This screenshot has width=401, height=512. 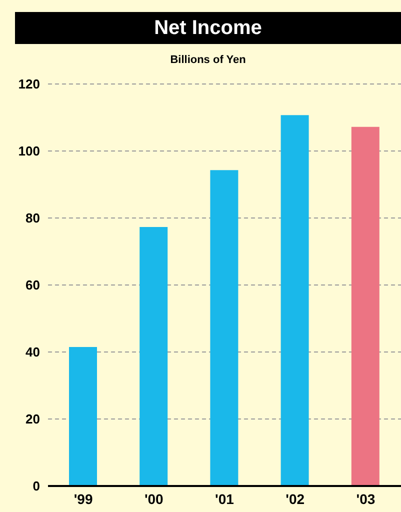 What do you see at coordinates (33, 419) in the screenshot?
I see `y-tick-label: 20` at bounding box center [33, 419].